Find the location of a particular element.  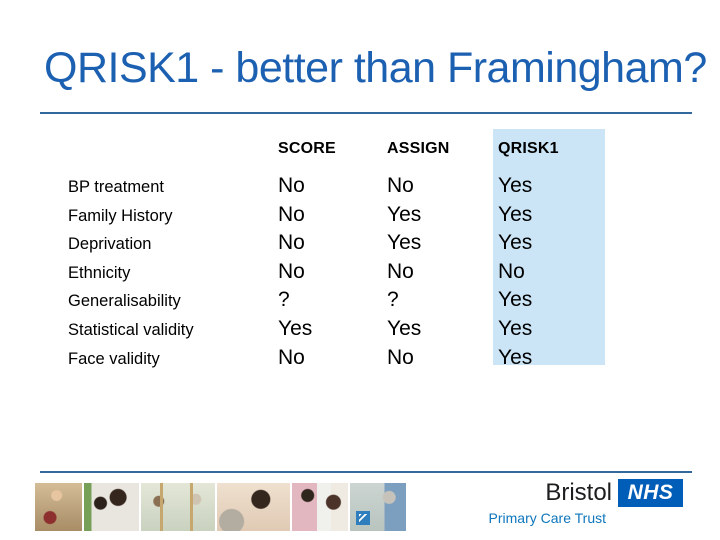

row-label: BP treatment is located at coordinates (116, 187).